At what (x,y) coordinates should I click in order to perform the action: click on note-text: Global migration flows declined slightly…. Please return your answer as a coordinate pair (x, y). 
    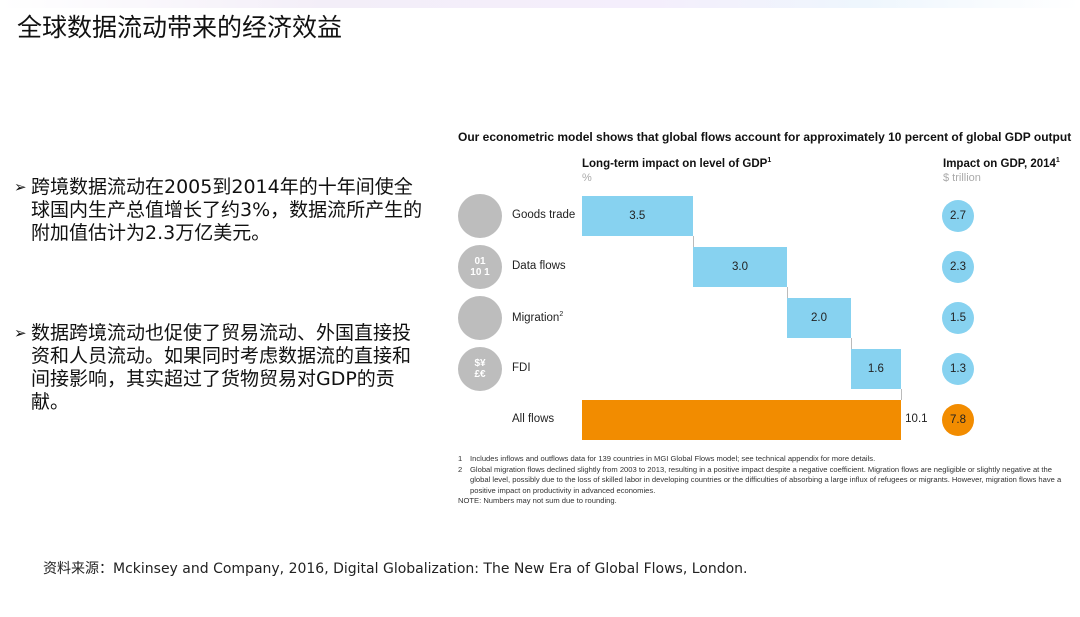
    Looking at the image, I should click on (766, 479).